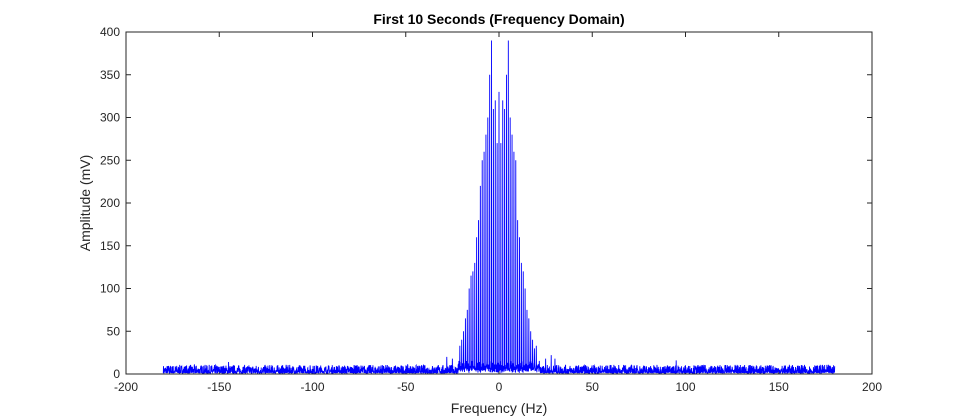 This screenshot has height=420, width=965. Describe the element at coordinates (116, 374) in the screenshot. I see `y-tick-label: 0` at that location.